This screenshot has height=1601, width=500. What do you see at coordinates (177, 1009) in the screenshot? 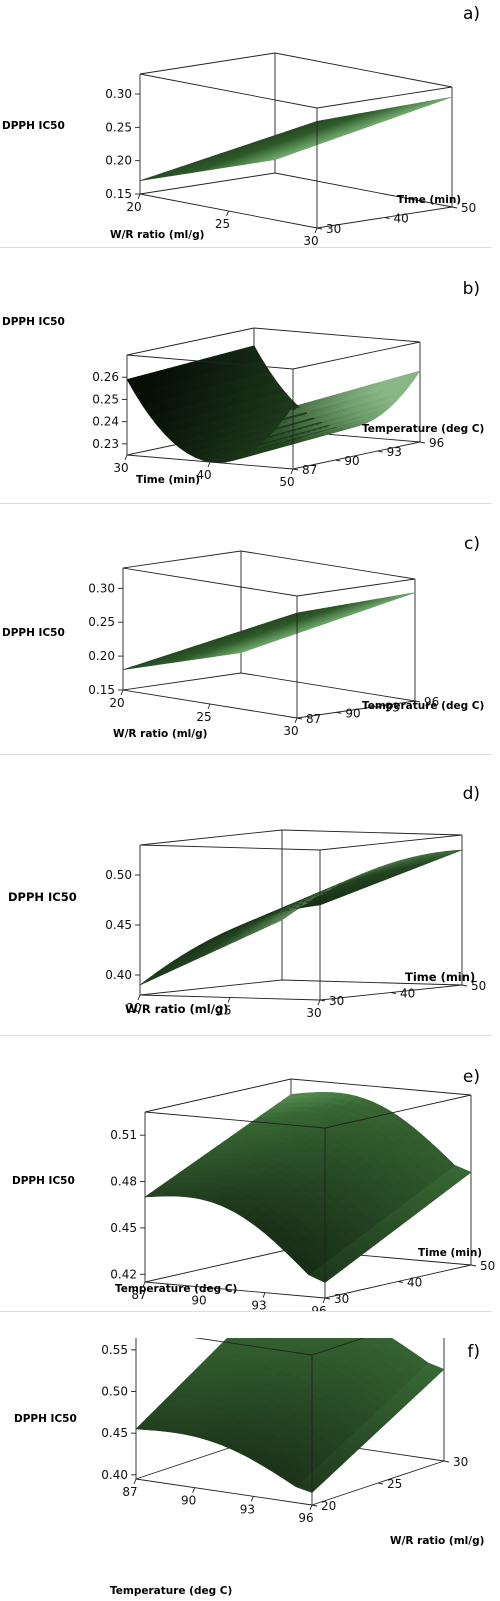
I see `x-axis-label-d: W/R ratio (ml/g)` at bounding box center [177, 1009].